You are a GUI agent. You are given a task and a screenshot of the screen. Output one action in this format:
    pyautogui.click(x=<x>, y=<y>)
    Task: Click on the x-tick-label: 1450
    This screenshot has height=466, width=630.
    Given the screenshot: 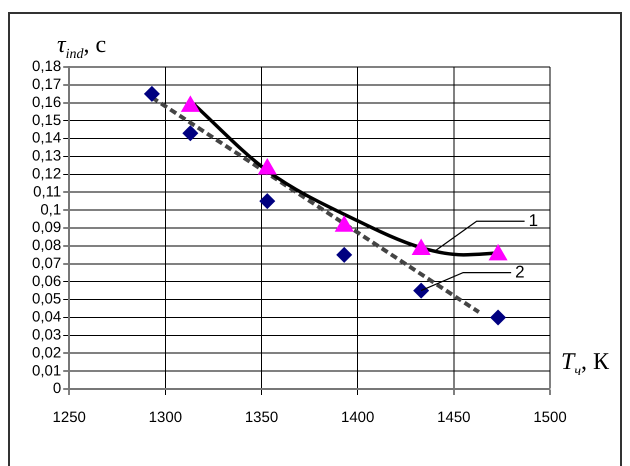 What is the action you would take?
    pyautogui.click(x=454, y=417)
    